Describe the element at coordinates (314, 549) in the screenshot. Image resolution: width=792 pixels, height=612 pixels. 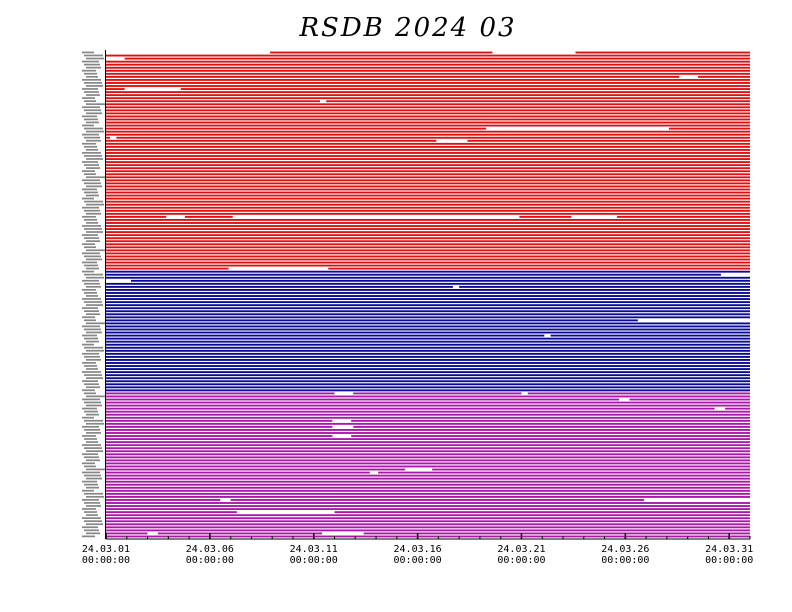
I see `x-tick-label-date: 24.03.11` at that location.